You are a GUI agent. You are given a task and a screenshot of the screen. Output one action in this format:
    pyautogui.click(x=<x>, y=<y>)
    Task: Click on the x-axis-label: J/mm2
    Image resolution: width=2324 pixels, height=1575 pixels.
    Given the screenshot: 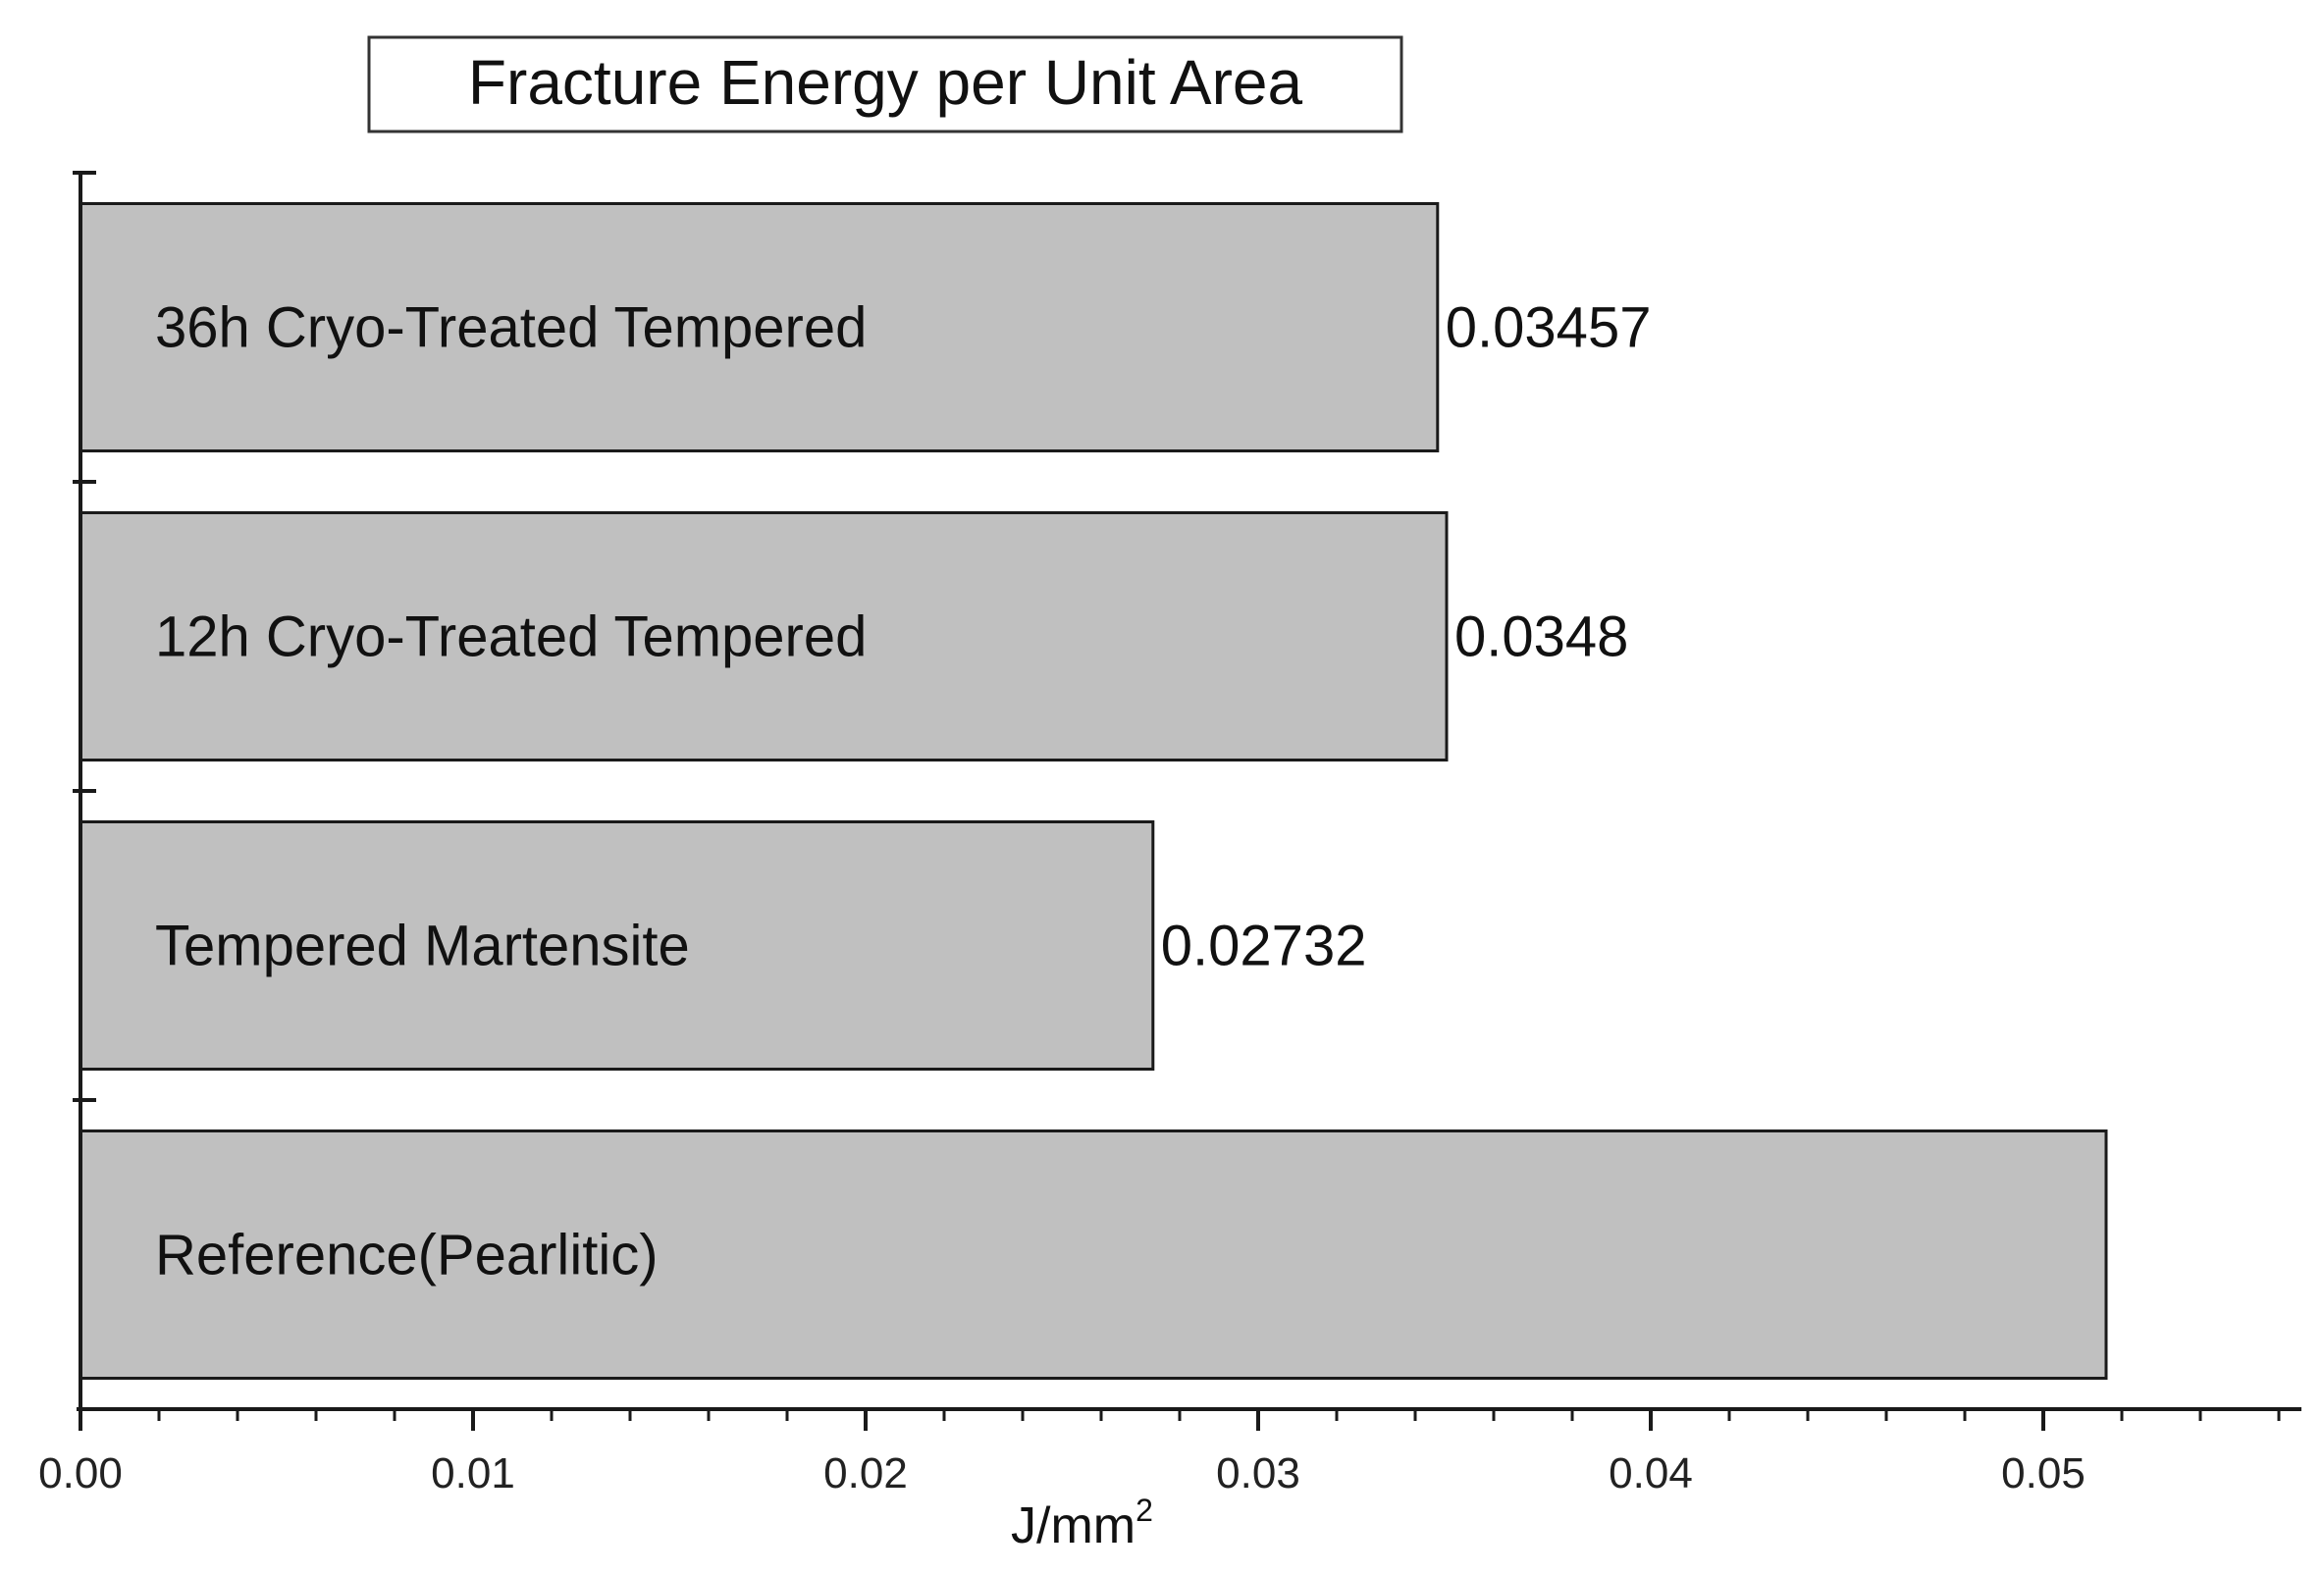 What is the action you would take?
    pyautogui.click(x=1082, y=1523)
    